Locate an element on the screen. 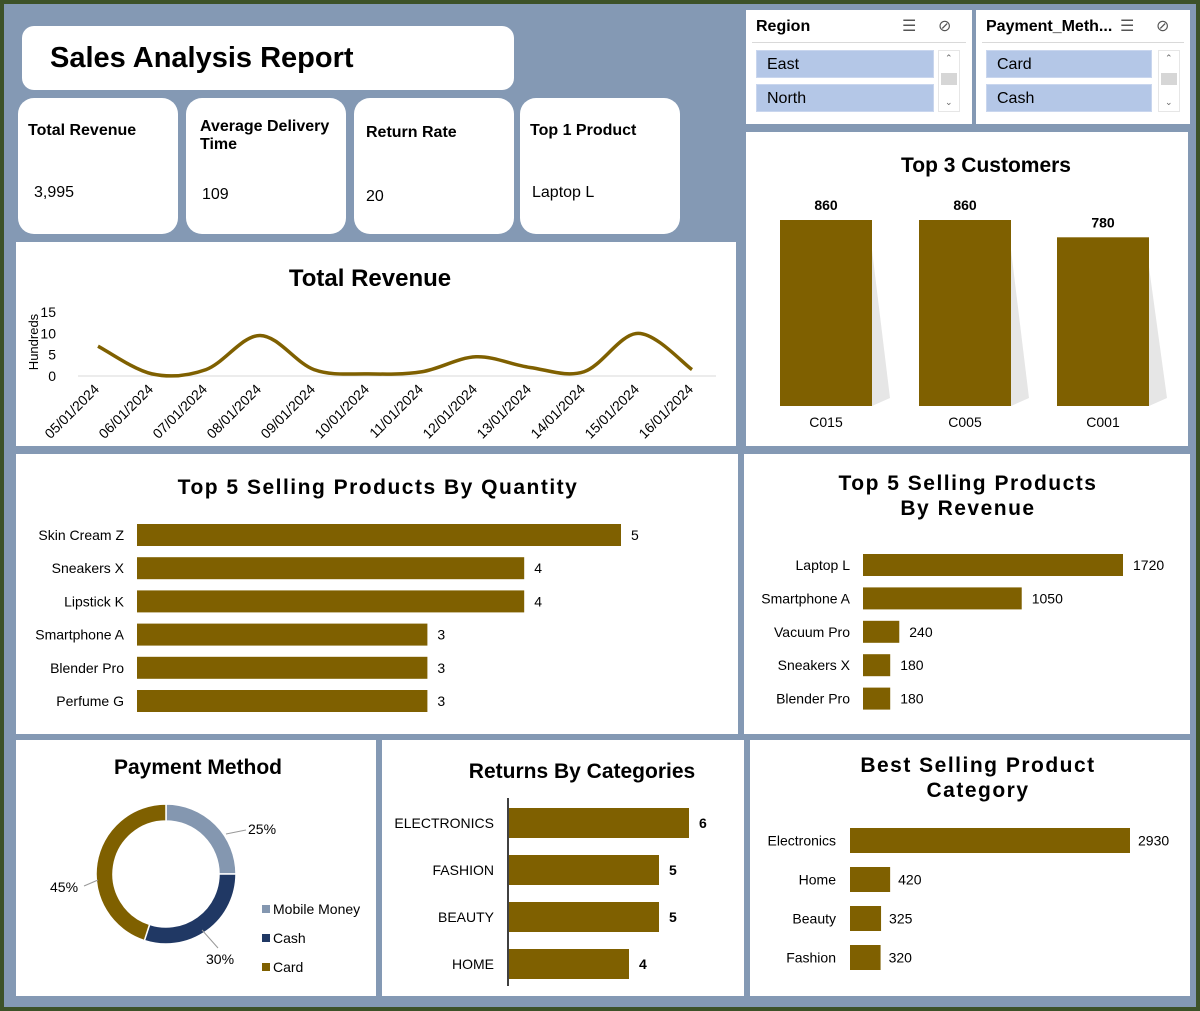 The image size is (1200, 1011). kpi-value: Laptop L is located at coordinates (563, 192).